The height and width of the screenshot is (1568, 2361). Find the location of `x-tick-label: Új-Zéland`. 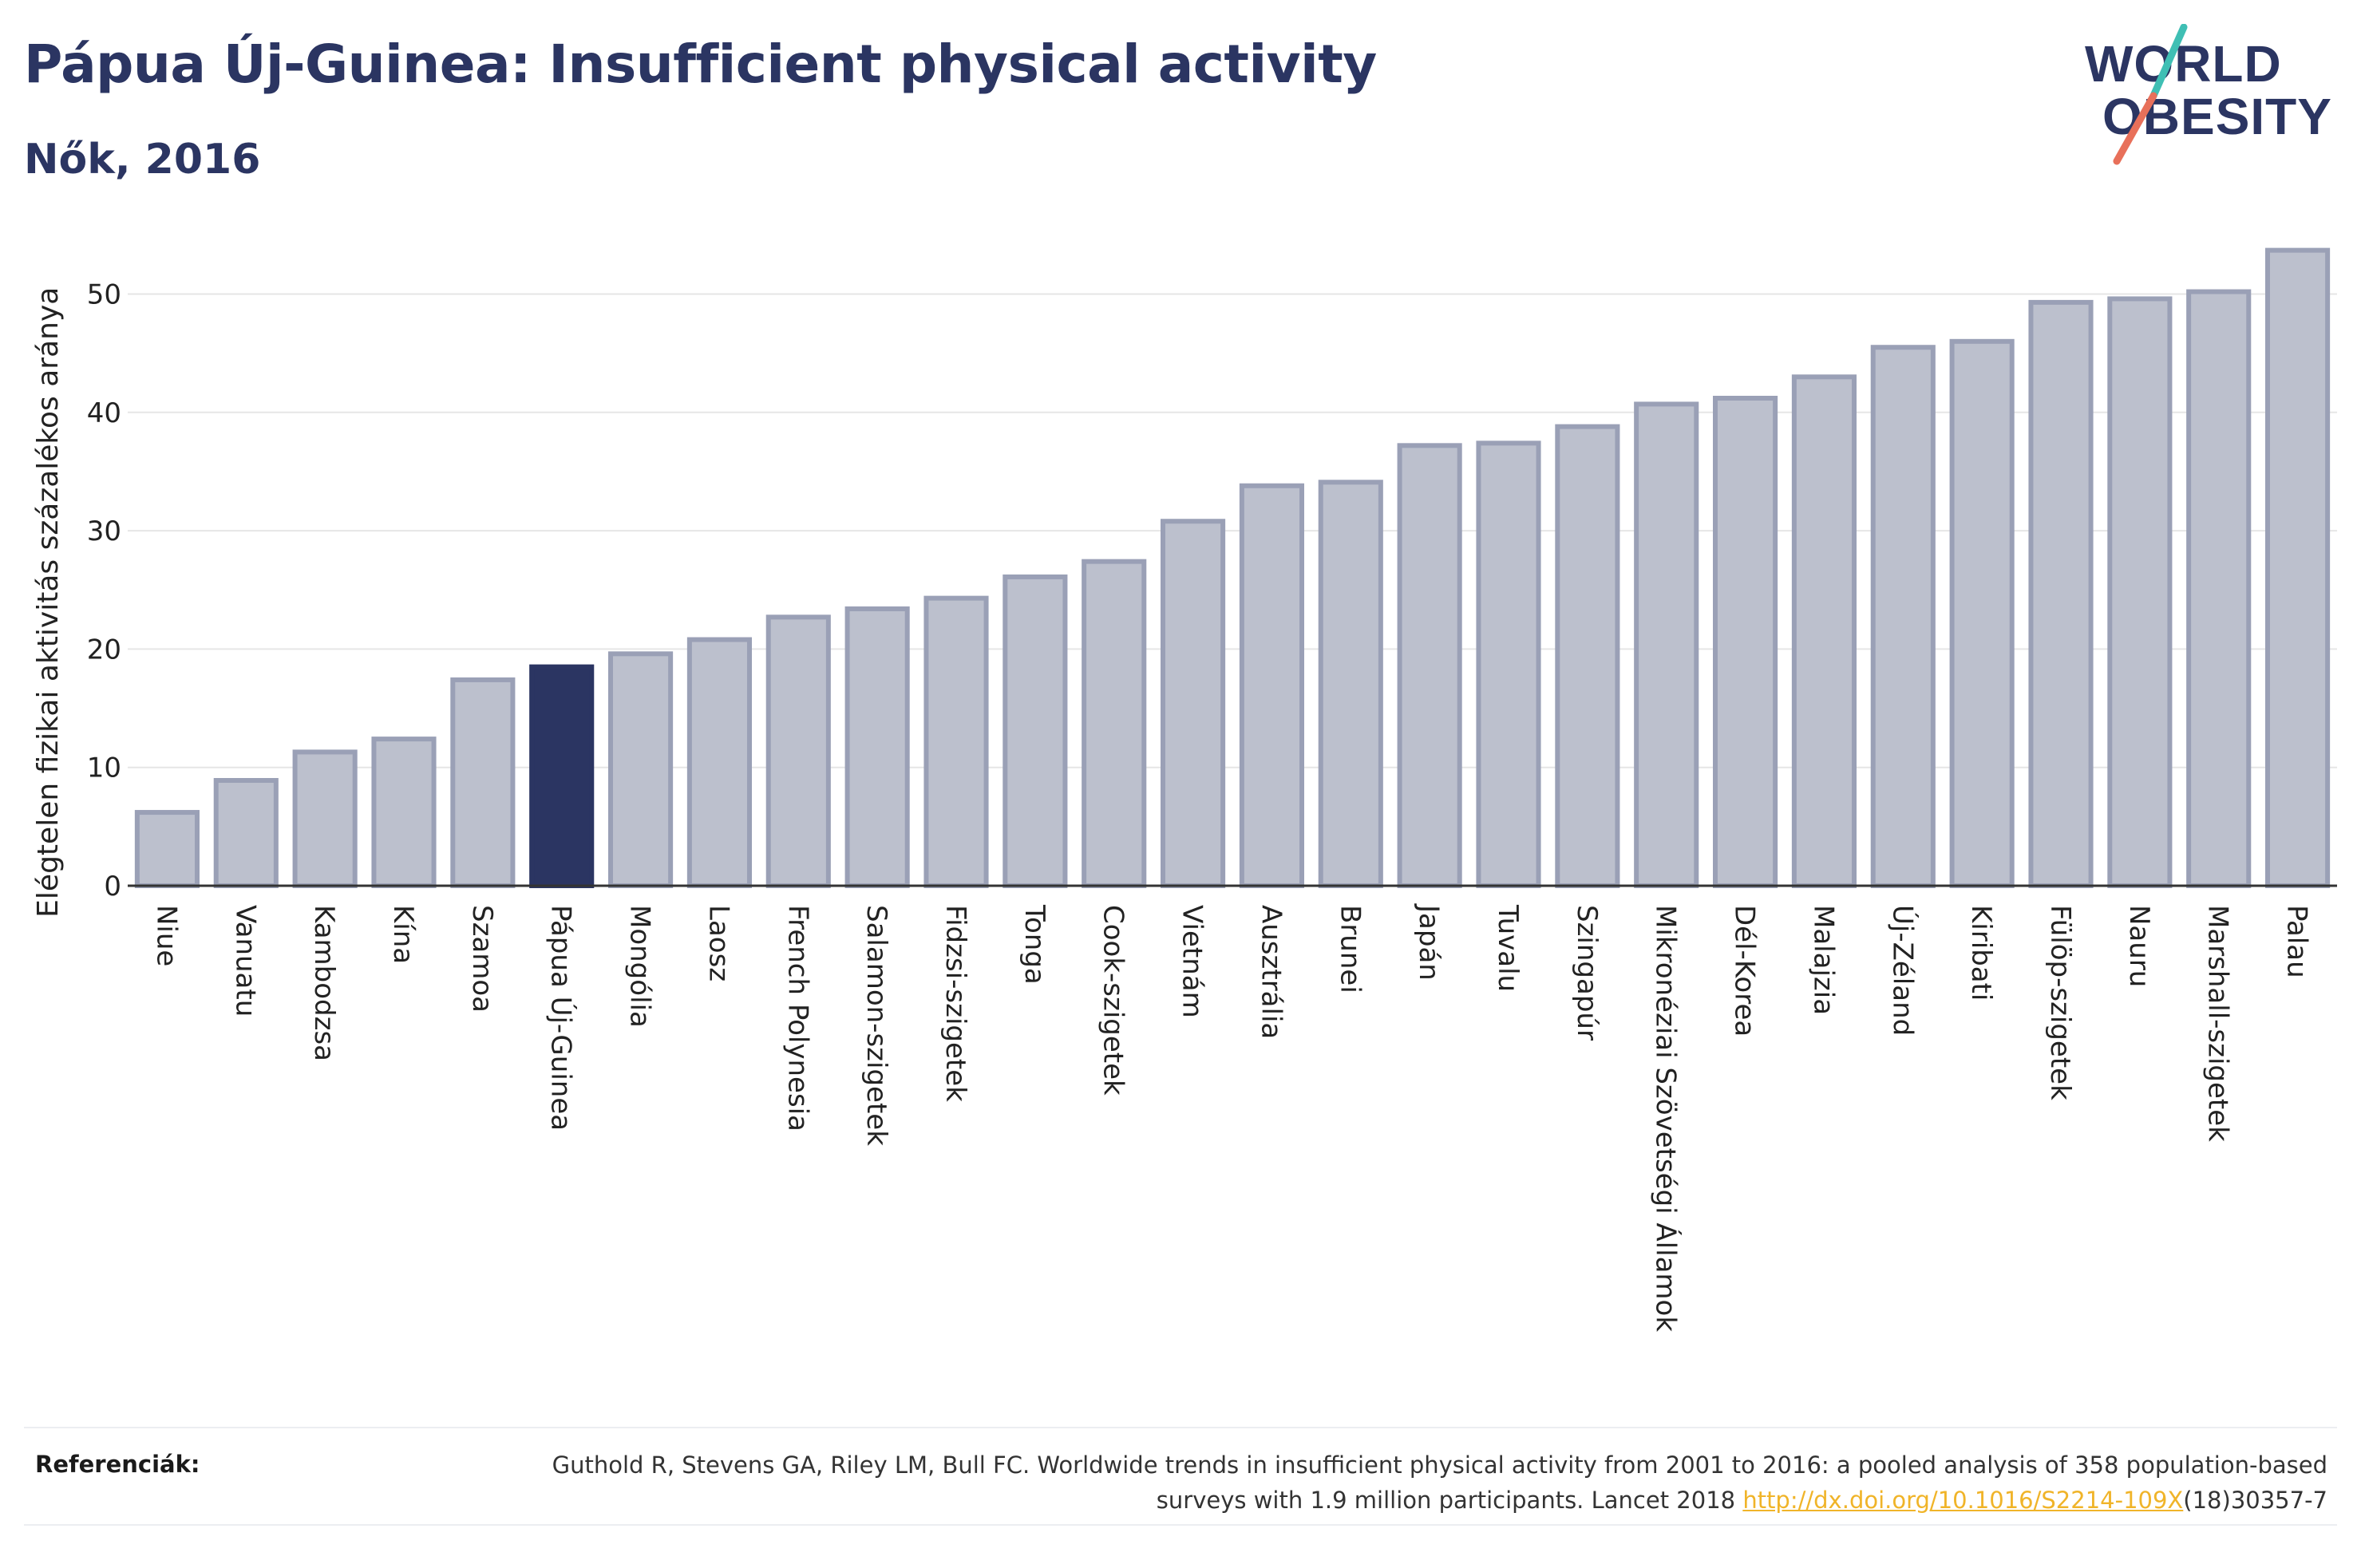

x-tick-label: Új-Zéland is located at coordinates (1902, 970).